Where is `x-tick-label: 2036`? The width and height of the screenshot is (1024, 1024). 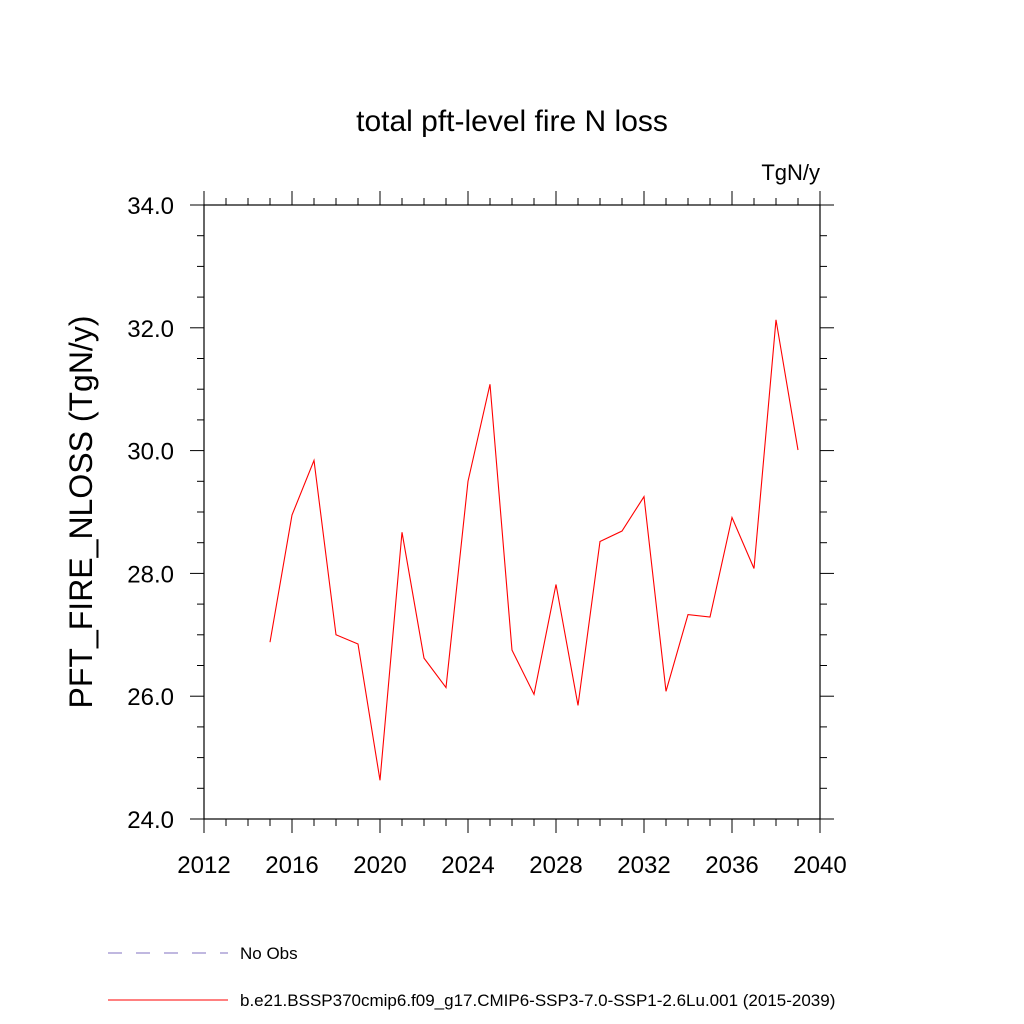 x-tick-label: 2036 is located at coordinates (731, 865).